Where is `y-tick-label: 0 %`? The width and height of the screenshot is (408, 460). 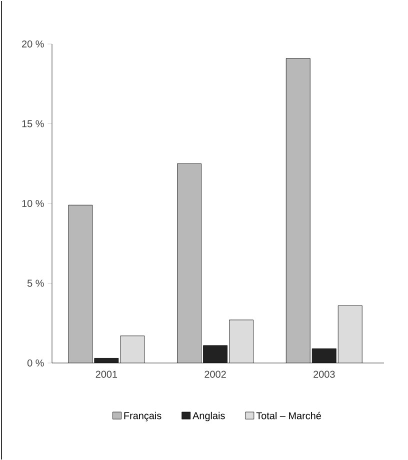
y-tick-label: 0 % is located at coordinates (35, 363).